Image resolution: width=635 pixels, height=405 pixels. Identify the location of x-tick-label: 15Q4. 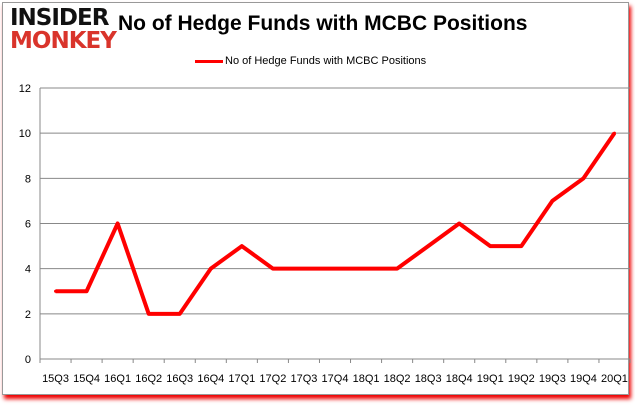
(86, 379).